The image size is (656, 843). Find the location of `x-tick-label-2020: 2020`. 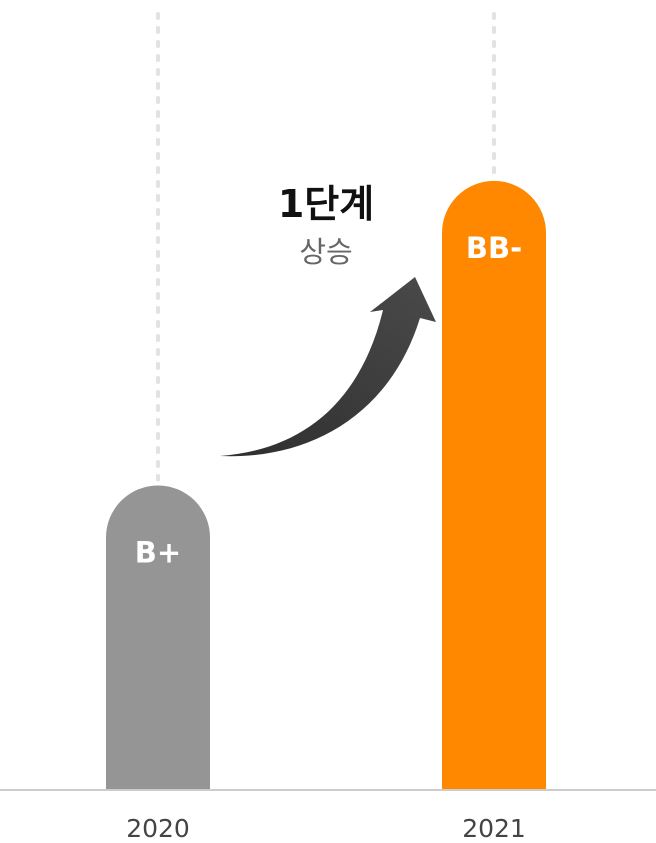

x-tick-label-2020: 2020 is located at coordinates (158, 828).